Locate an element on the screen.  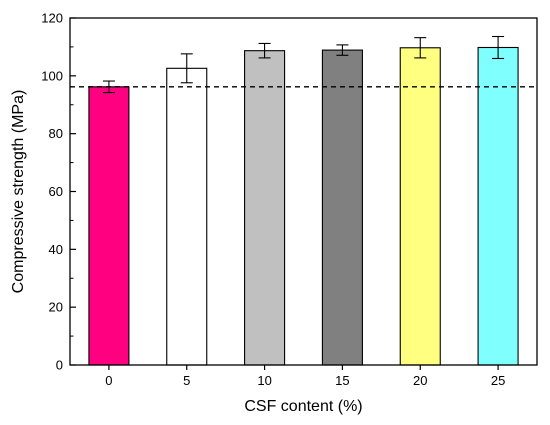
x-tick-label: 15 is located at coordinates (342, 380).